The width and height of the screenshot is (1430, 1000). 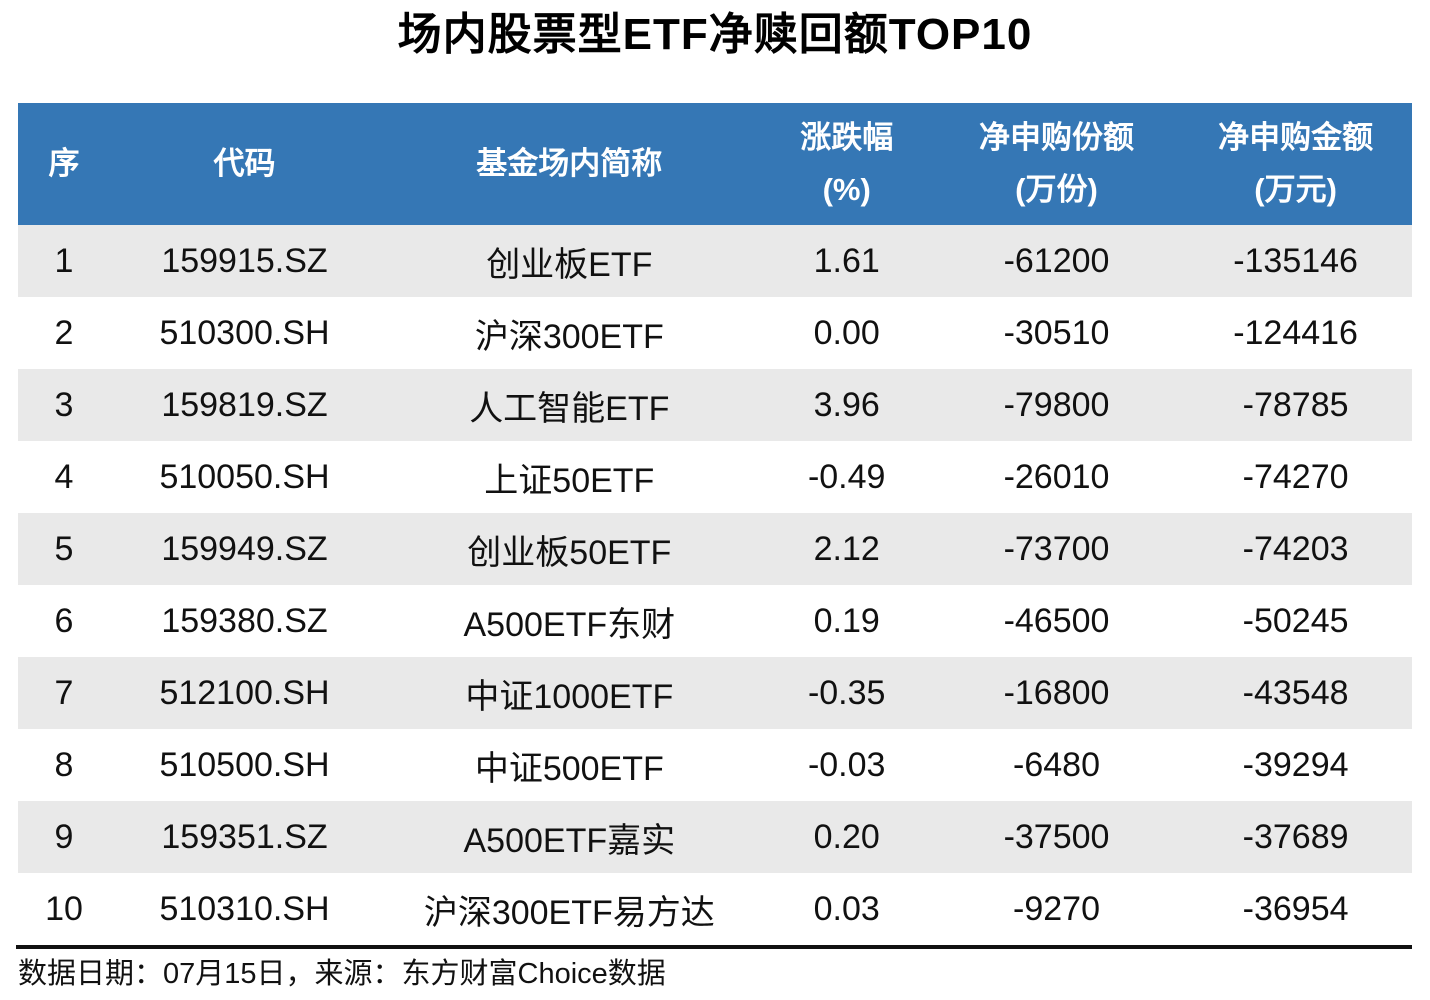 I want to click on cell-net-shares: -6480, so click(x=1056, y=764).